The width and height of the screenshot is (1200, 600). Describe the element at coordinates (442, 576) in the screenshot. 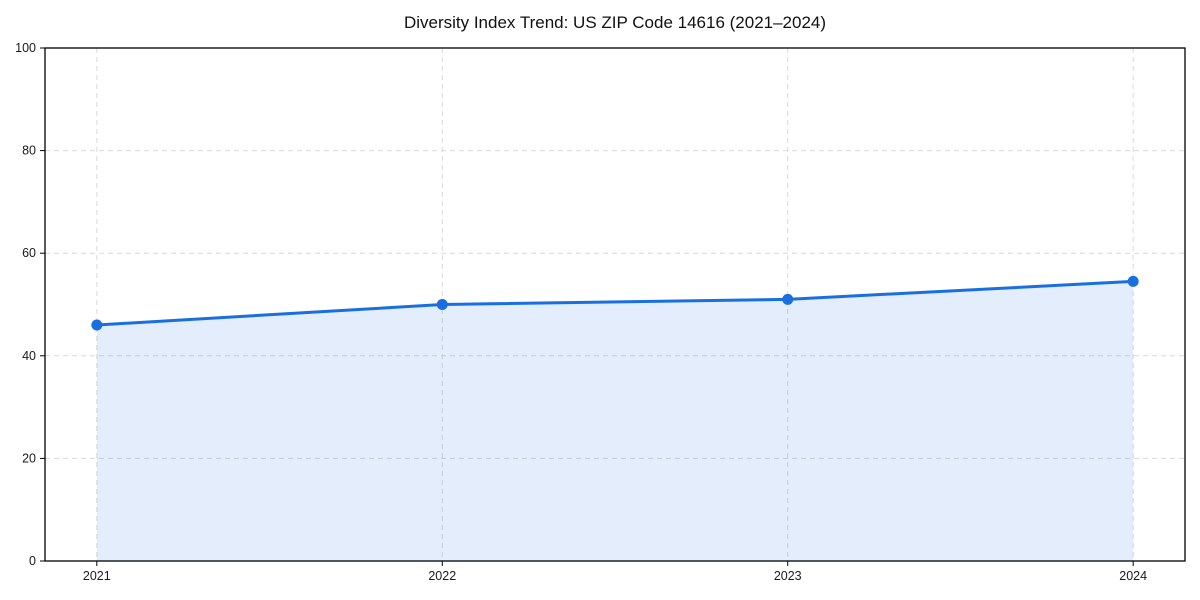

I see `x-tick-label: 2022` at that location.